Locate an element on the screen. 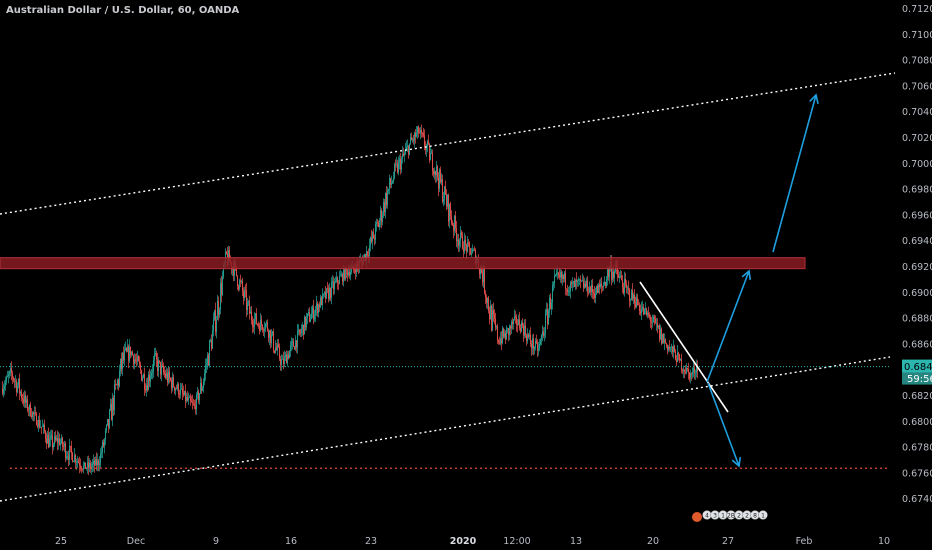  time-tick-label: 20 is located at coordinates (653, 541).